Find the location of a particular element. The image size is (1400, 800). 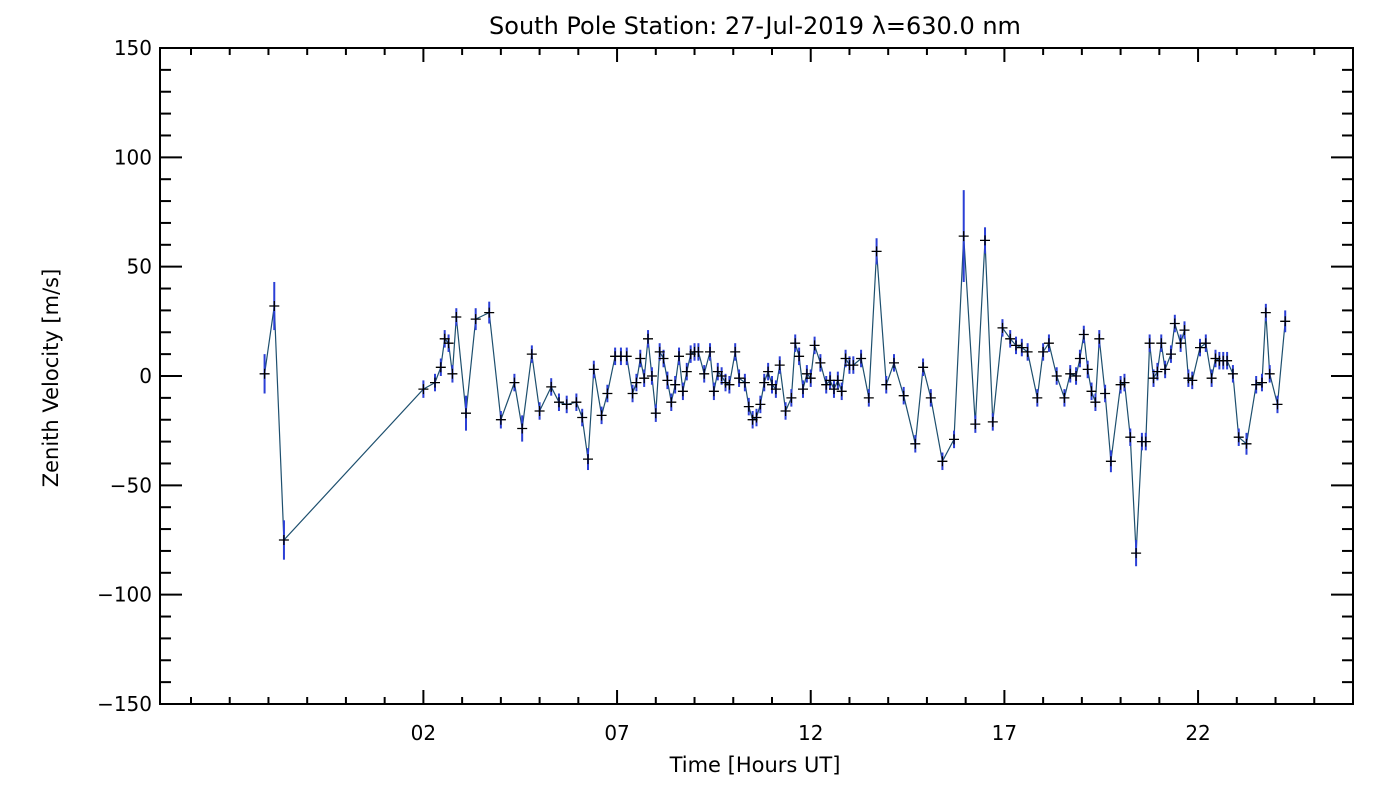

y-tick-label: 100 is located at coordinates (133, 157).